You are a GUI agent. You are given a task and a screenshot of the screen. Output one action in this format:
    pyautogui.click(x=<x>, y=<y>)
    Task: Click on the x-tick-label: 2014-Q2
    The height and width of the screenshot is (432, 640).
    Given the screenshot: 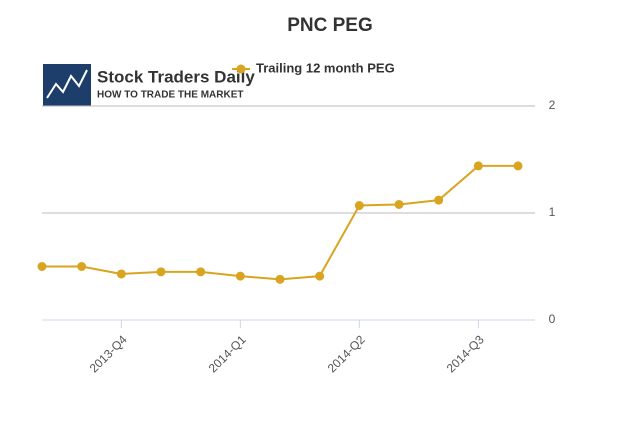 What is the action you would take?
    pyautogui.click(x=346, y=353)
    